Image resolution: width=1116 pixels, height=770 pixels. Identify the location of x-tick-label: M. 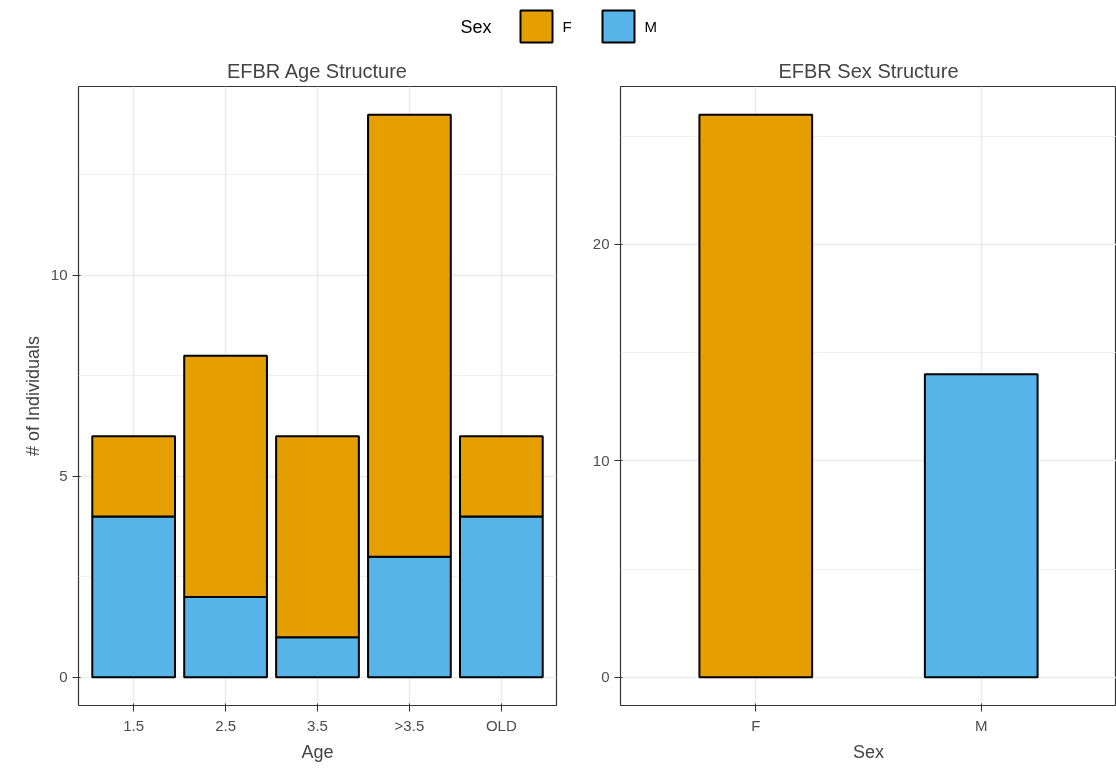
(981, 725).